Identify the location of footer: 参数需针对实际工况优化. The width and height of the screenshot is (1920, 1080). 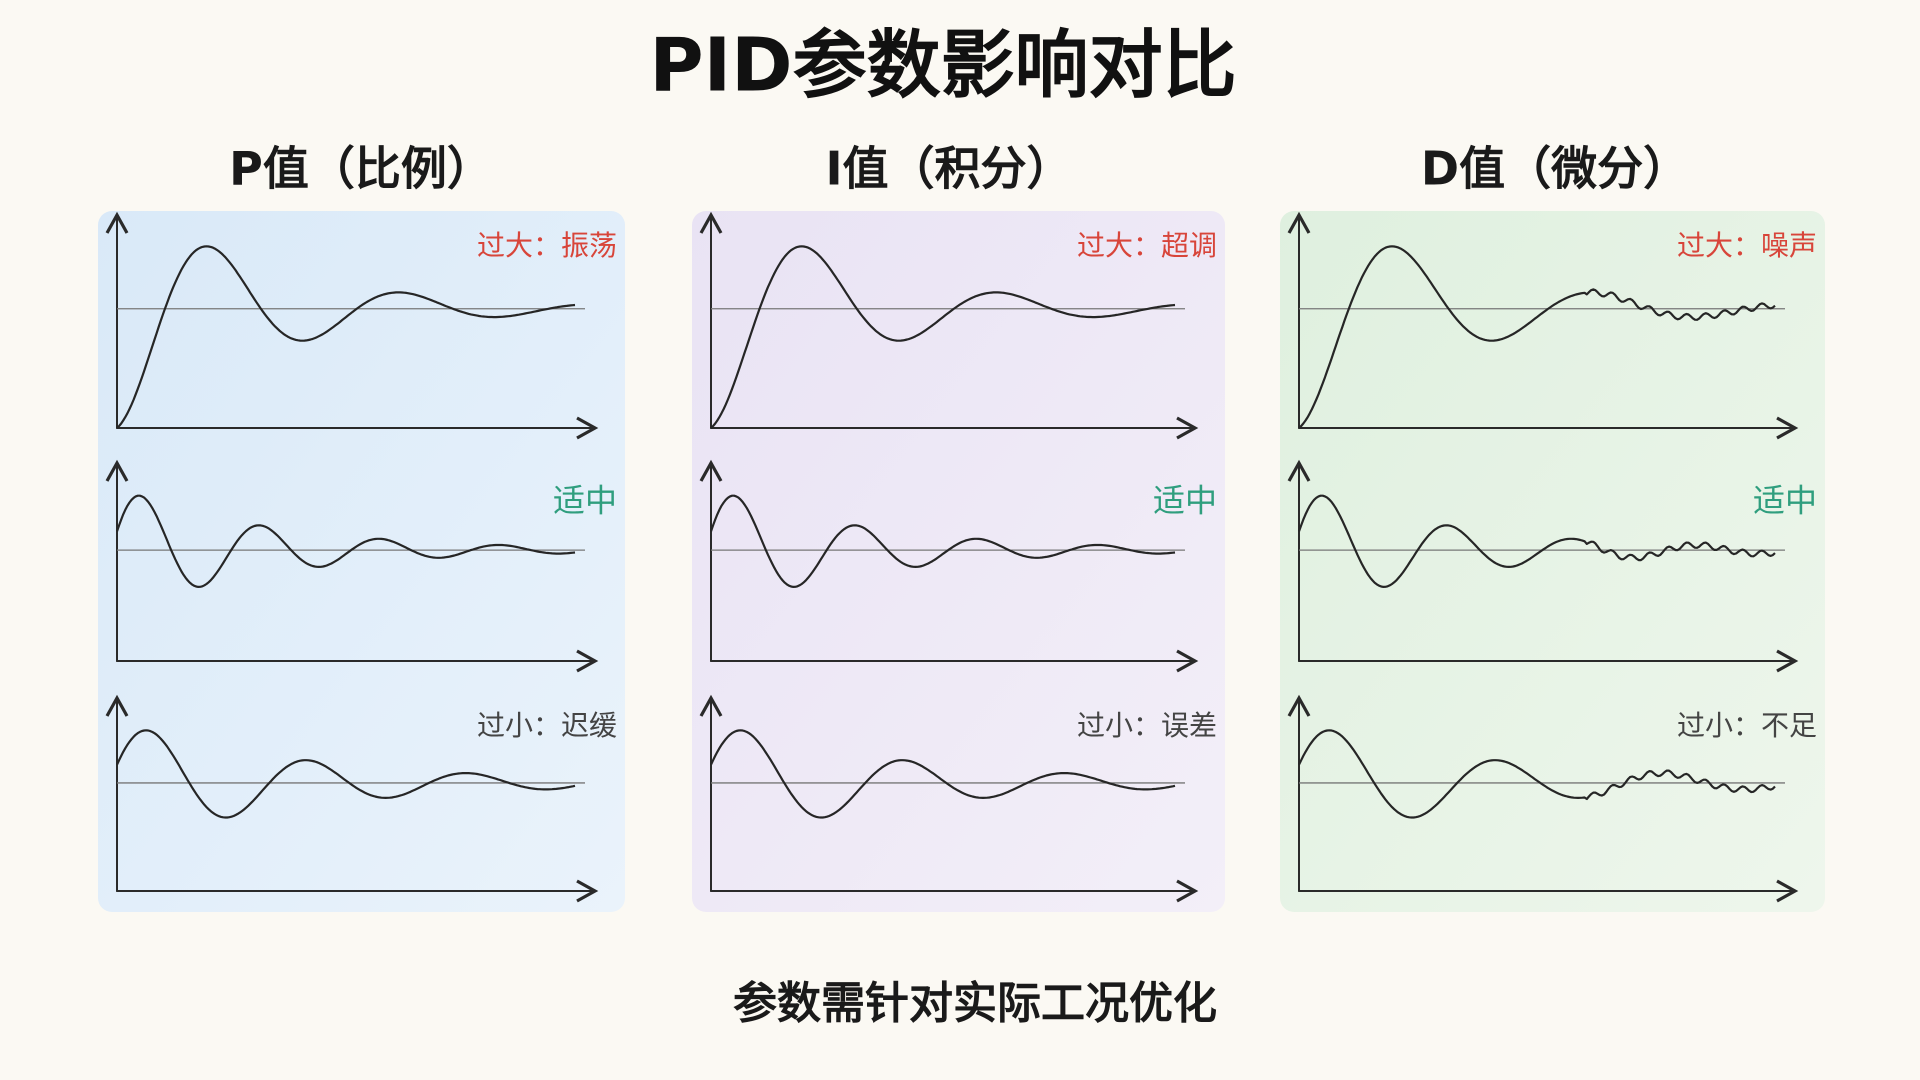
(975, 1003).